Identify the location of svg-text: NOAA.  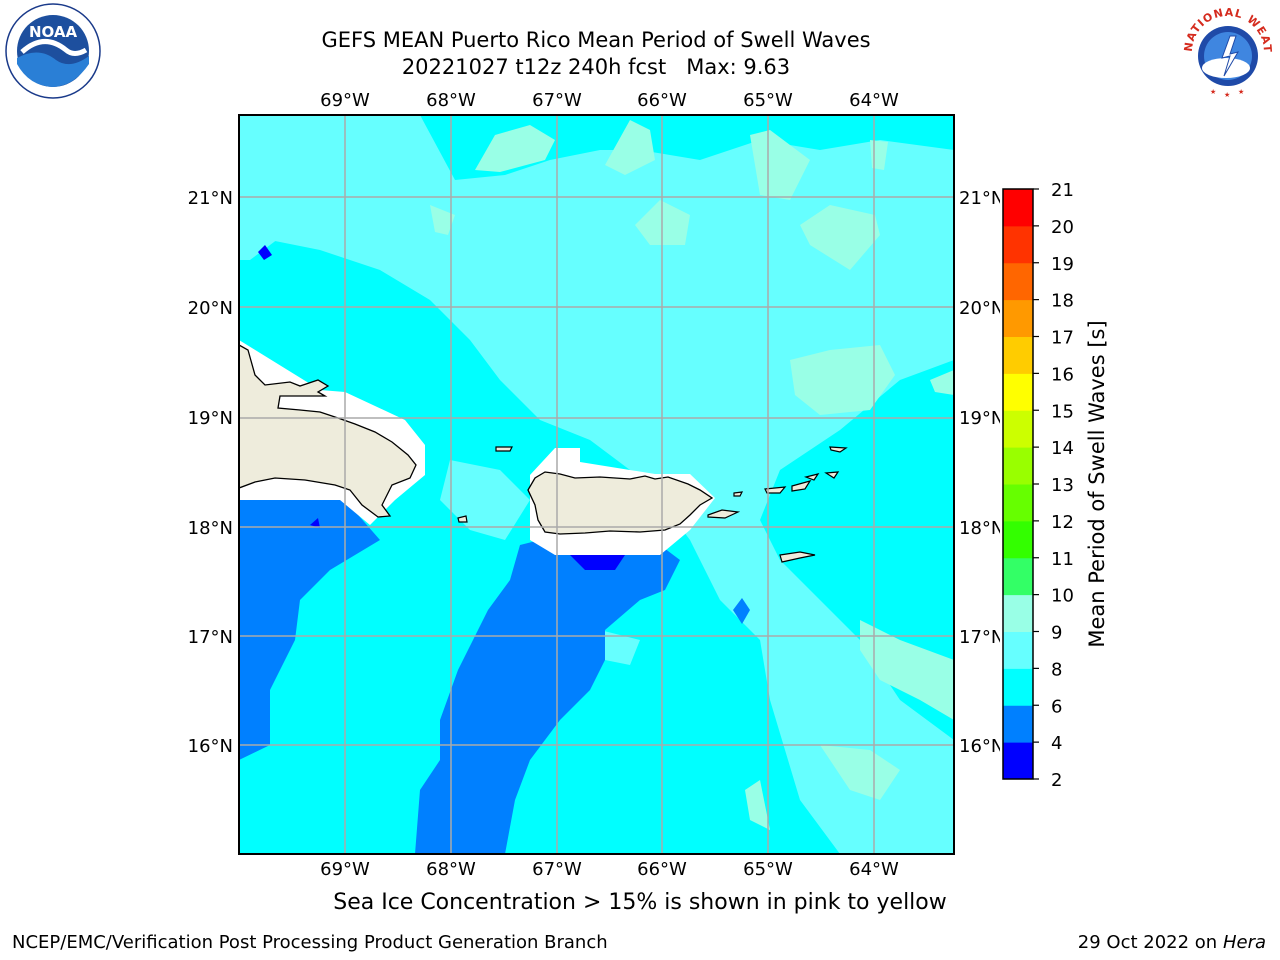
(53, 32).